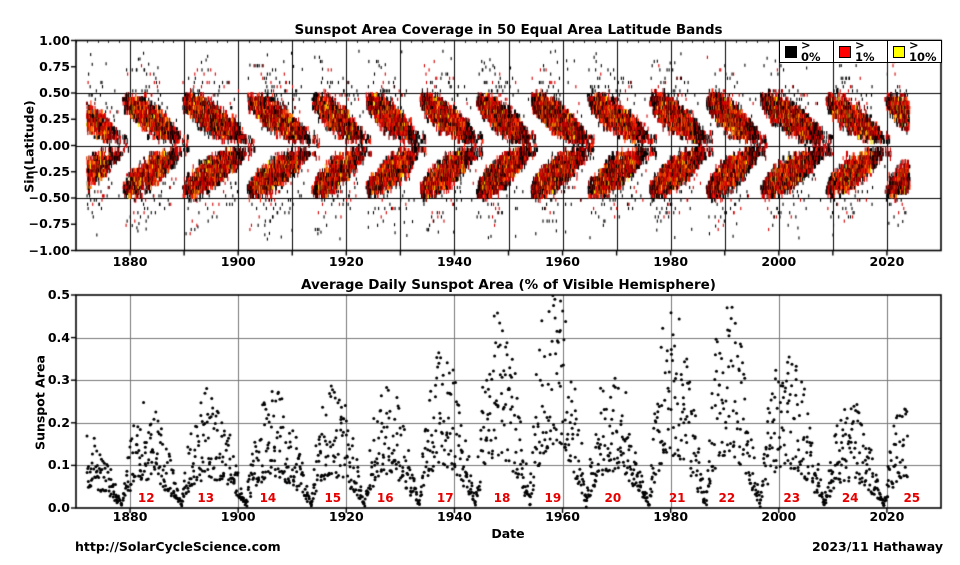 This screenshot has width=960, height=565. What do you see at coordinates (454, 516) in the screenshot?
I see `bottom-x-tick-label: 1940` at bounding box center [454, 516].